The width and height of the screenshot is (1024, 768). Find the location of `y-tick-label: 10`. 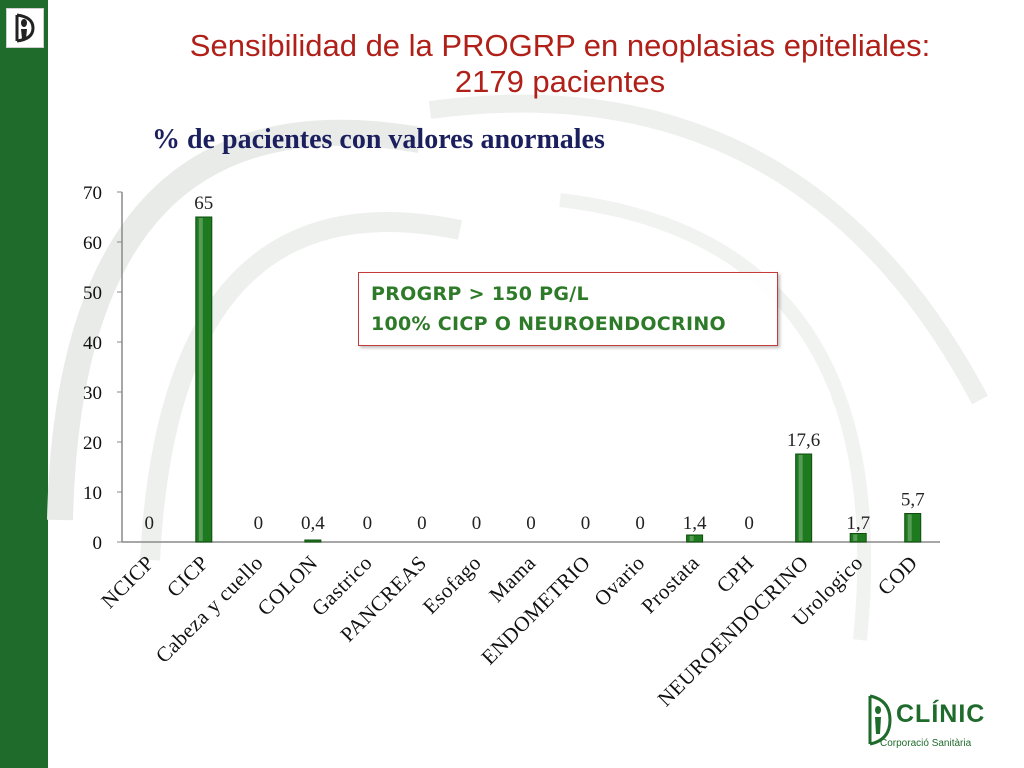

y-tick-label: 10 is located at coordinates (92, 493).